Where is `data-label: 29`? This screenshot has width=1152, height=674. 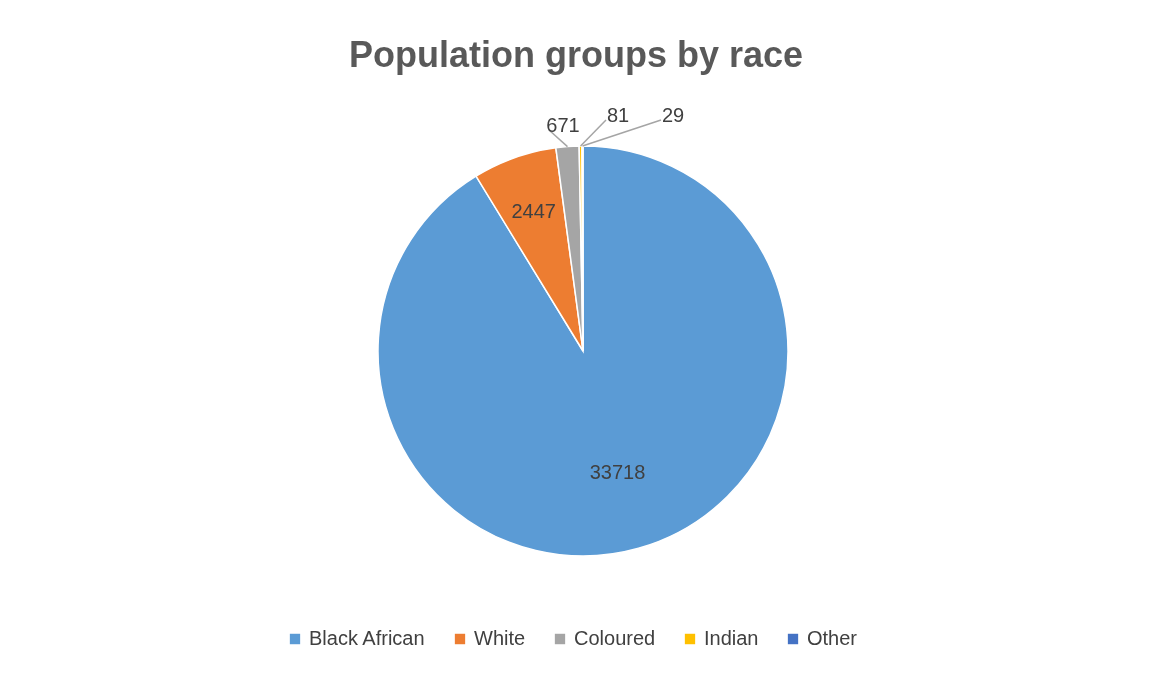
data-label: 29 is located at coordinates (673, 115).